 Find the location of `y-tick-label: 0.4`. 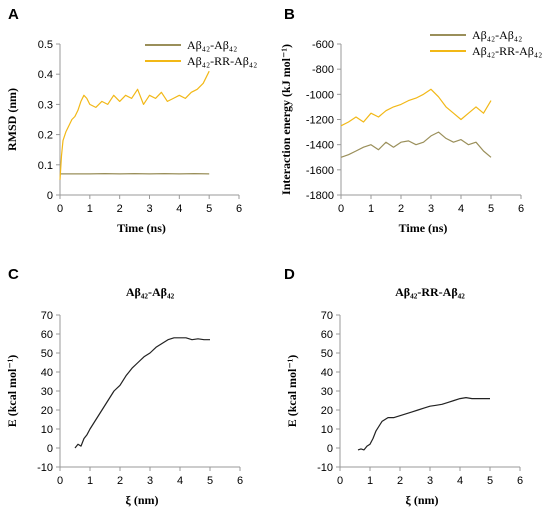

y-tick-label: 0.4 is located at coordinates (45, 75).